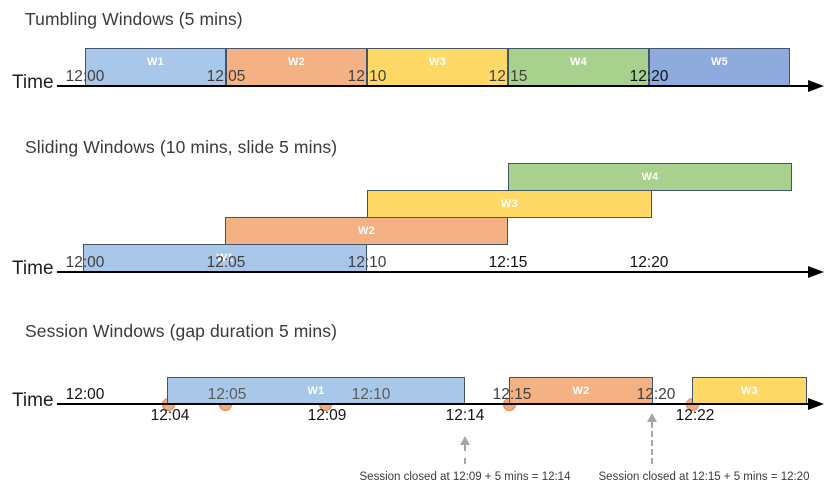 This screenshot has width=829, height=498. Describe the element at coordinates (465, 415) in the screenshot. I see `event-time-label: 12:14` at that location.